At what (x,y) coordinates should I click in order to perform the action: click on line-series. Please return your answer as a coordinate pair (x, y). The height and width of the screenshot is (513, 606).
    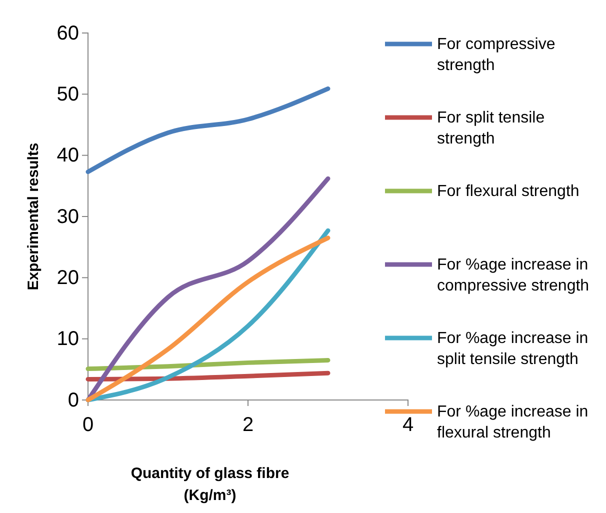
    Looking at the image, I should click on (208, 130).